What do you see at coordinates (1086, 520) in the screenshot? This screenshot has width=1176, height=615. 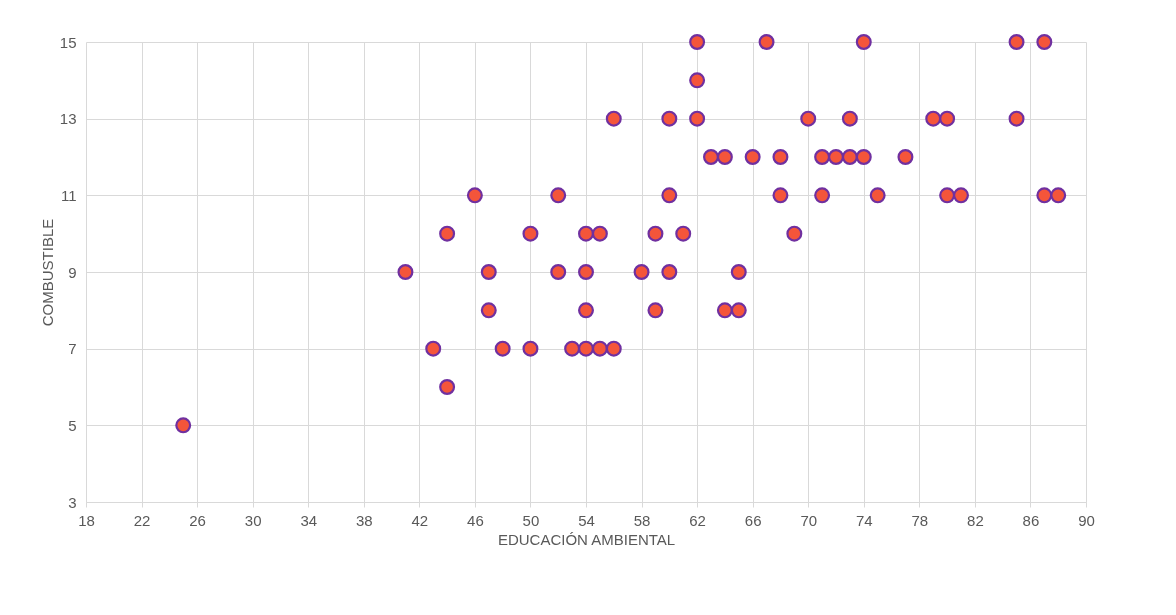 I see `x-tick-label: 90` at bounding box center [1086, 520].